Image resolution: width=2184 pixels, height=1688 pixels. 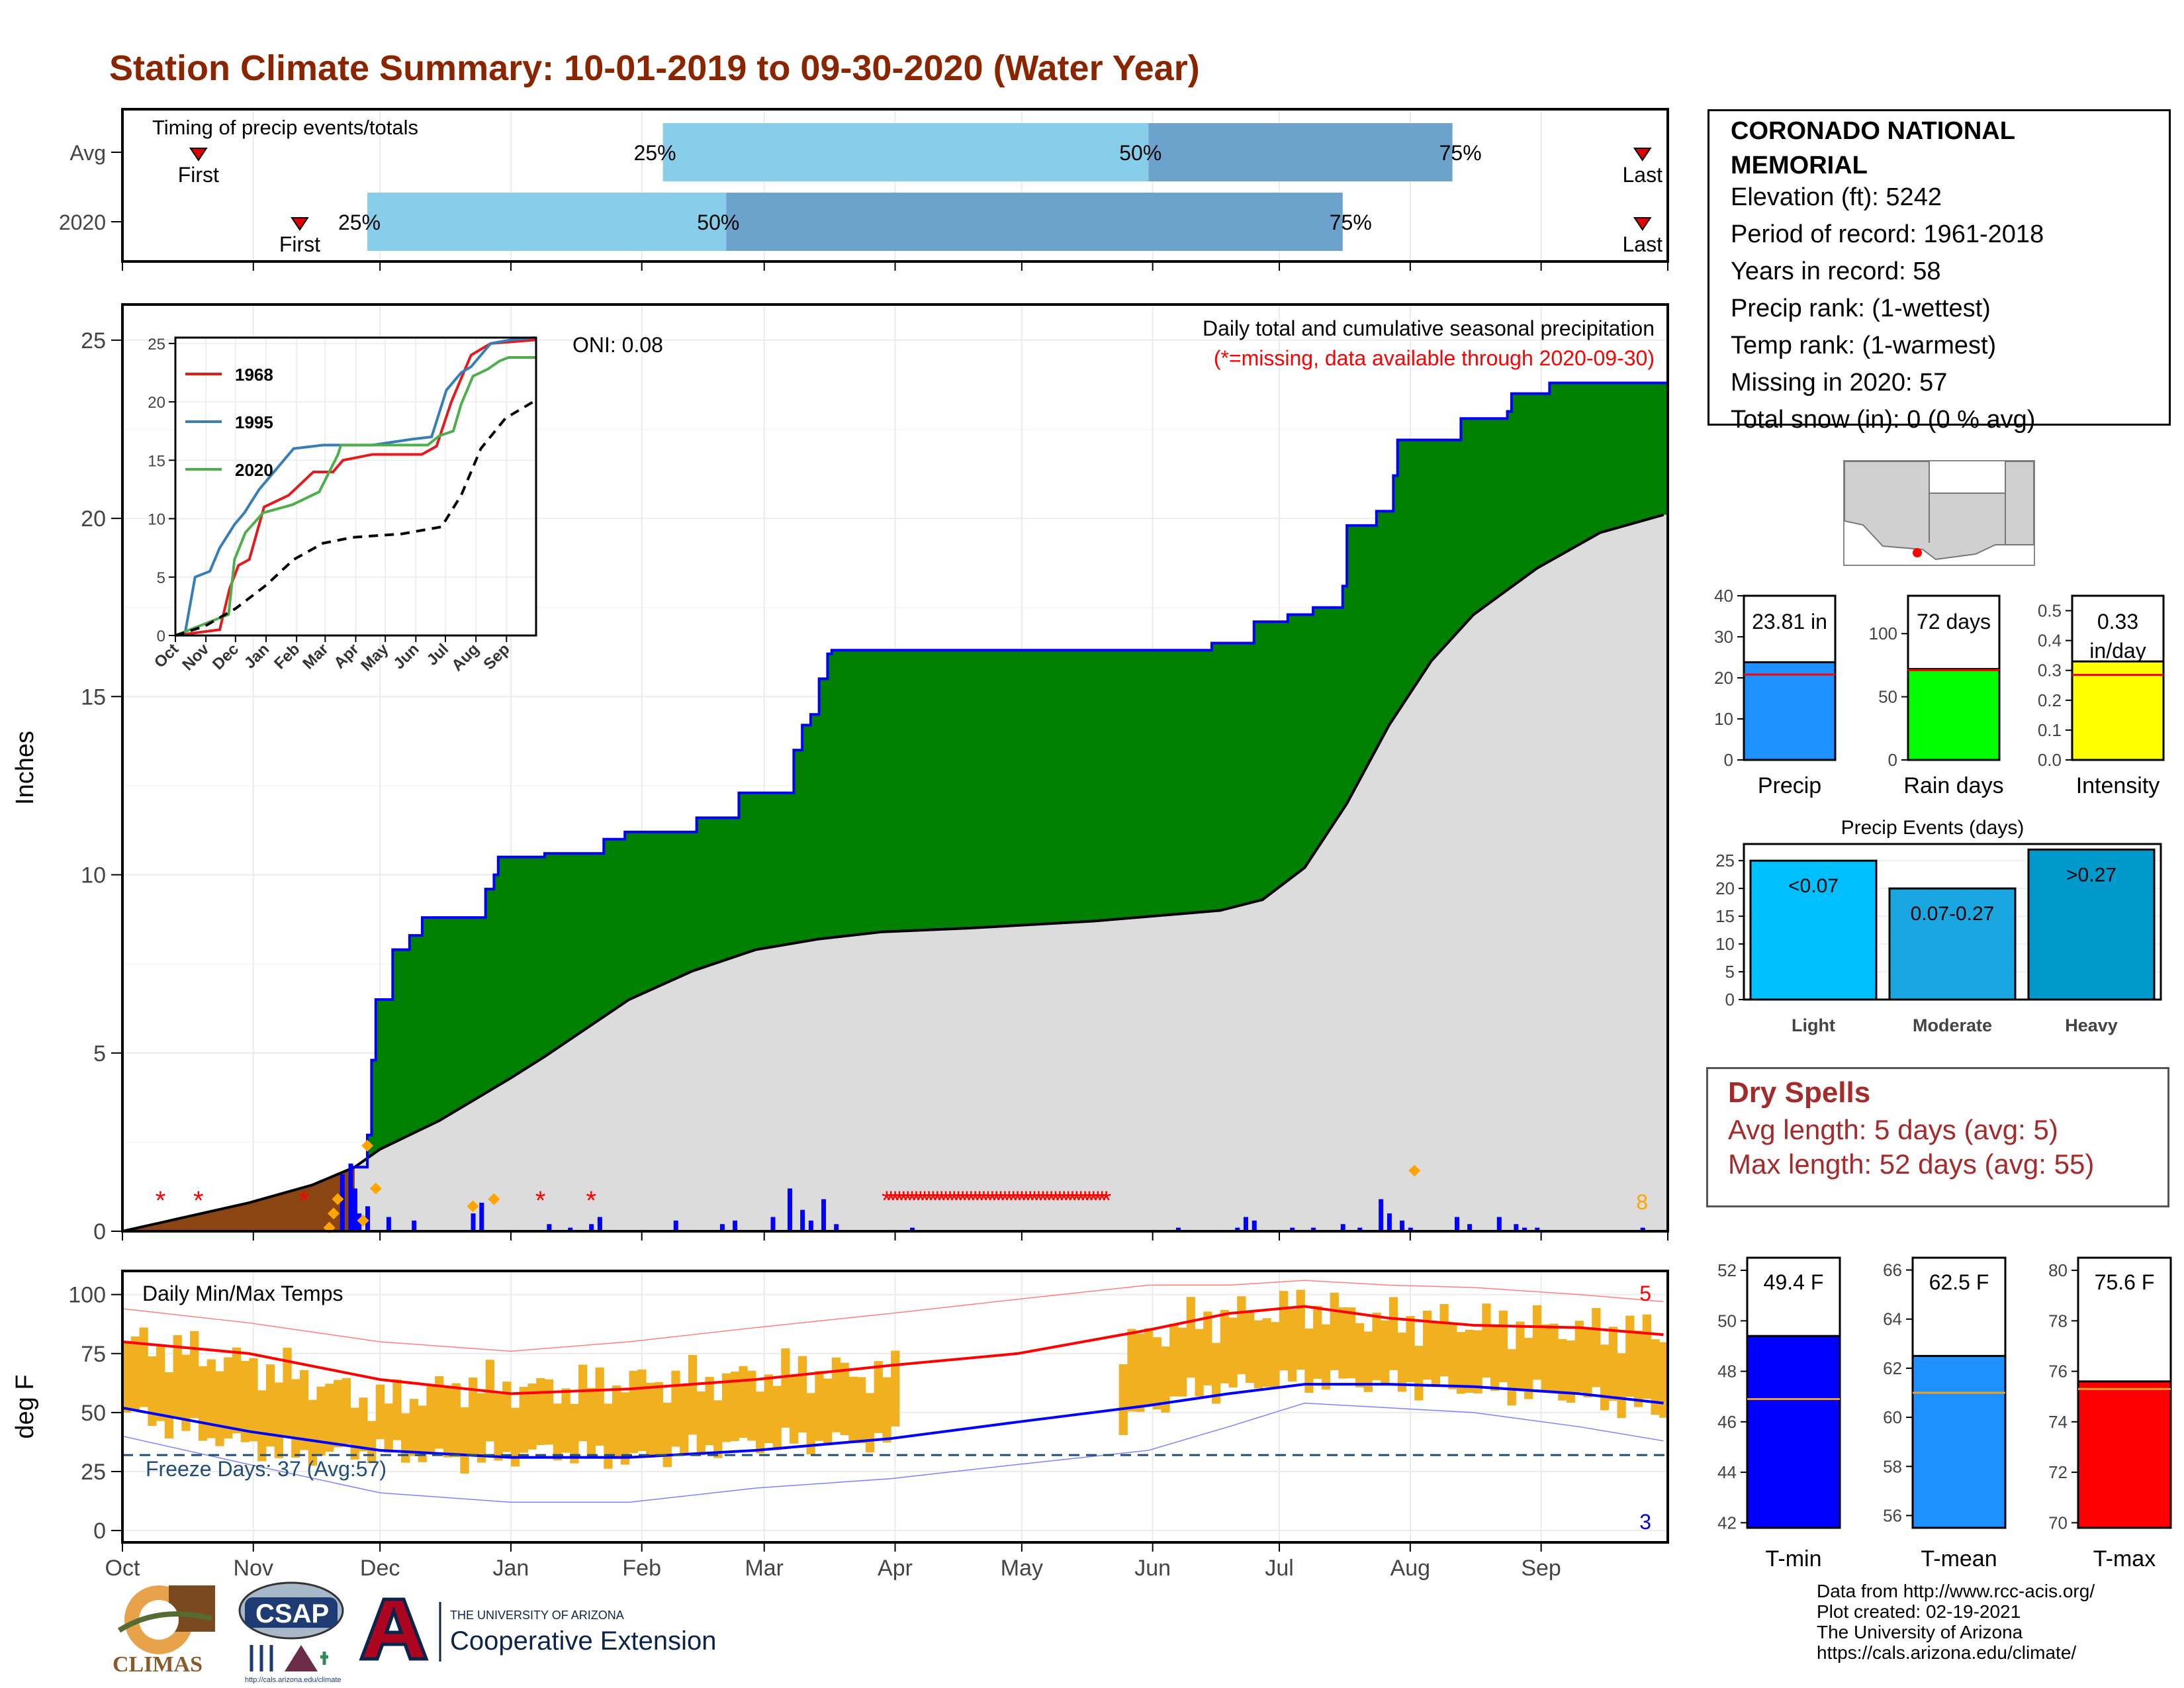 What do you see at coordinates (2050, 670) in the screenshot?
I see `summary-y-tick-label: 0.3` at bounding box center [2050, 670].